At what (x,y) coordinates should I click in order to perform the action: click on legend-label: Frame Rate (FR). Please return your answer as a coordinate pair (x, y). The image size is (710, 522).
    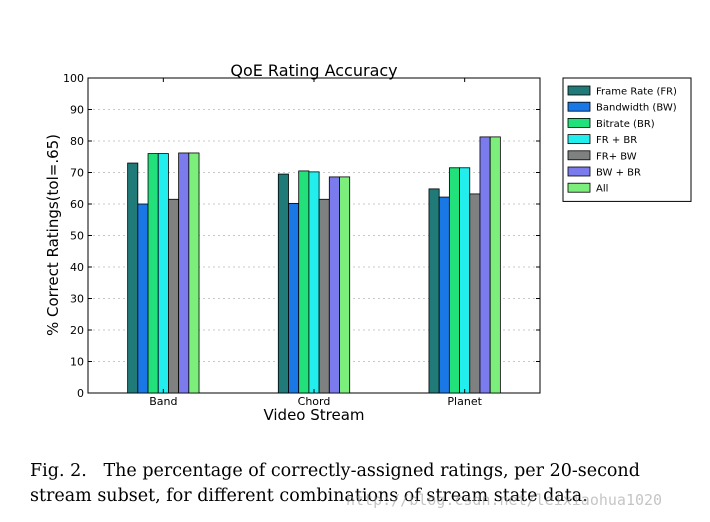
    Looking at the image, I should click on (636, 92).